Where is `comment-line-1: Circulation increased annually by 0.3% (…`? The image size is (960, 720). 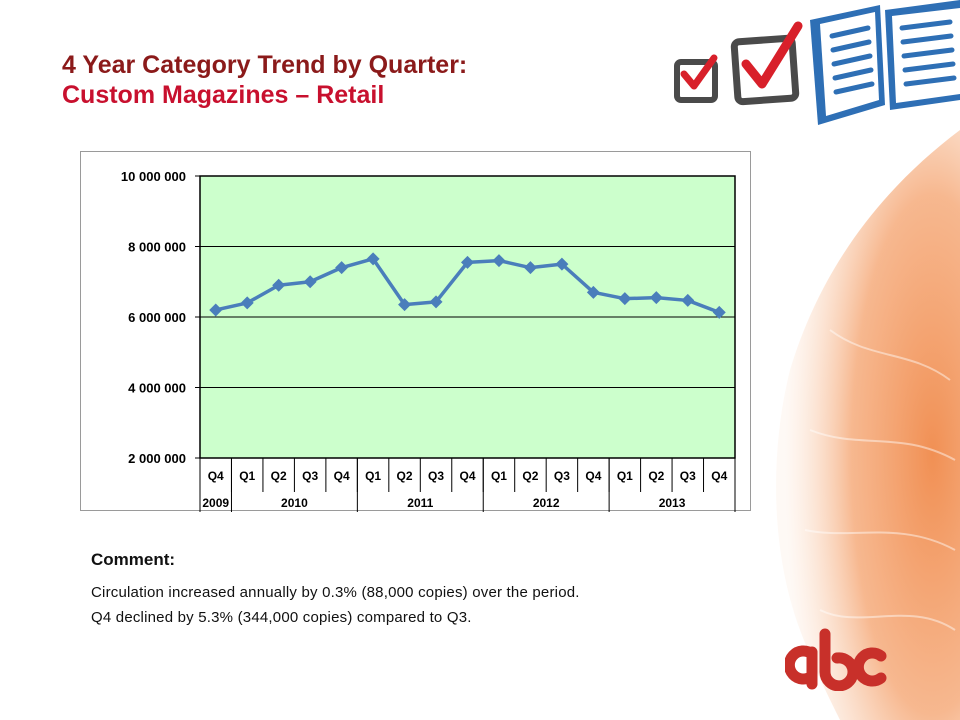 comment-line-1: Circulation increased annually by 0.3% (… is located at coordinates (335, 592).